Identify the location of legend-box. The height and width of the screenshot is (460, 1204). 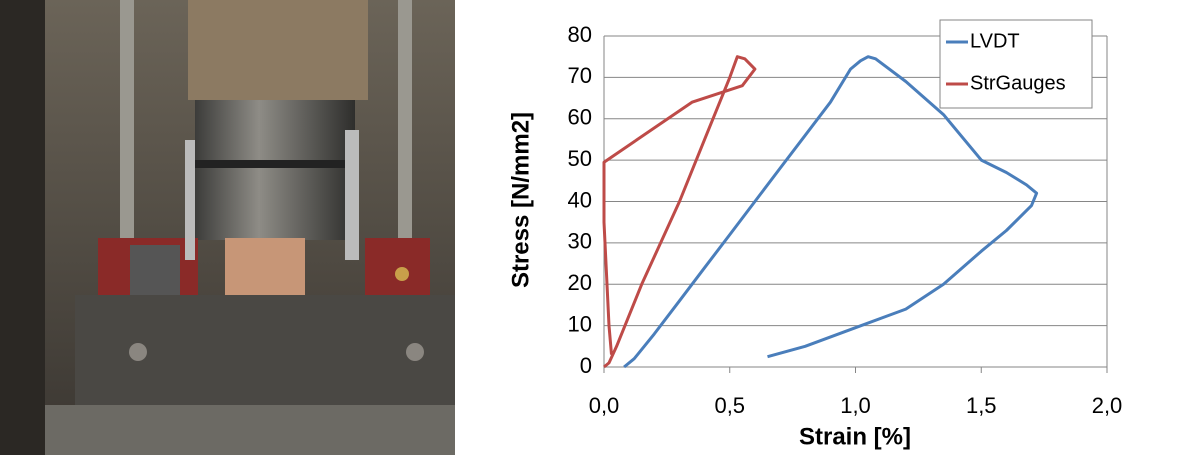
(1016, 64).